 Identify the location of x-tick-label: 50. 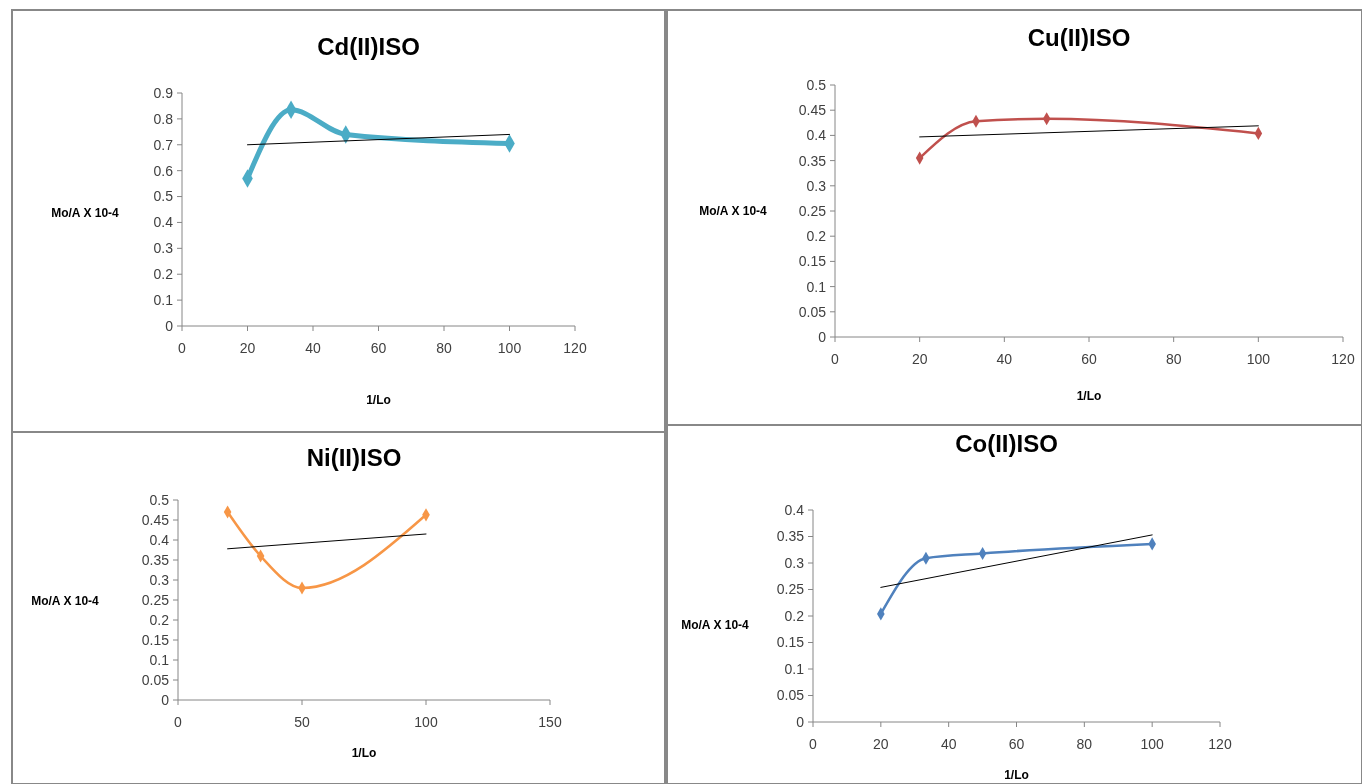
(302, 722).